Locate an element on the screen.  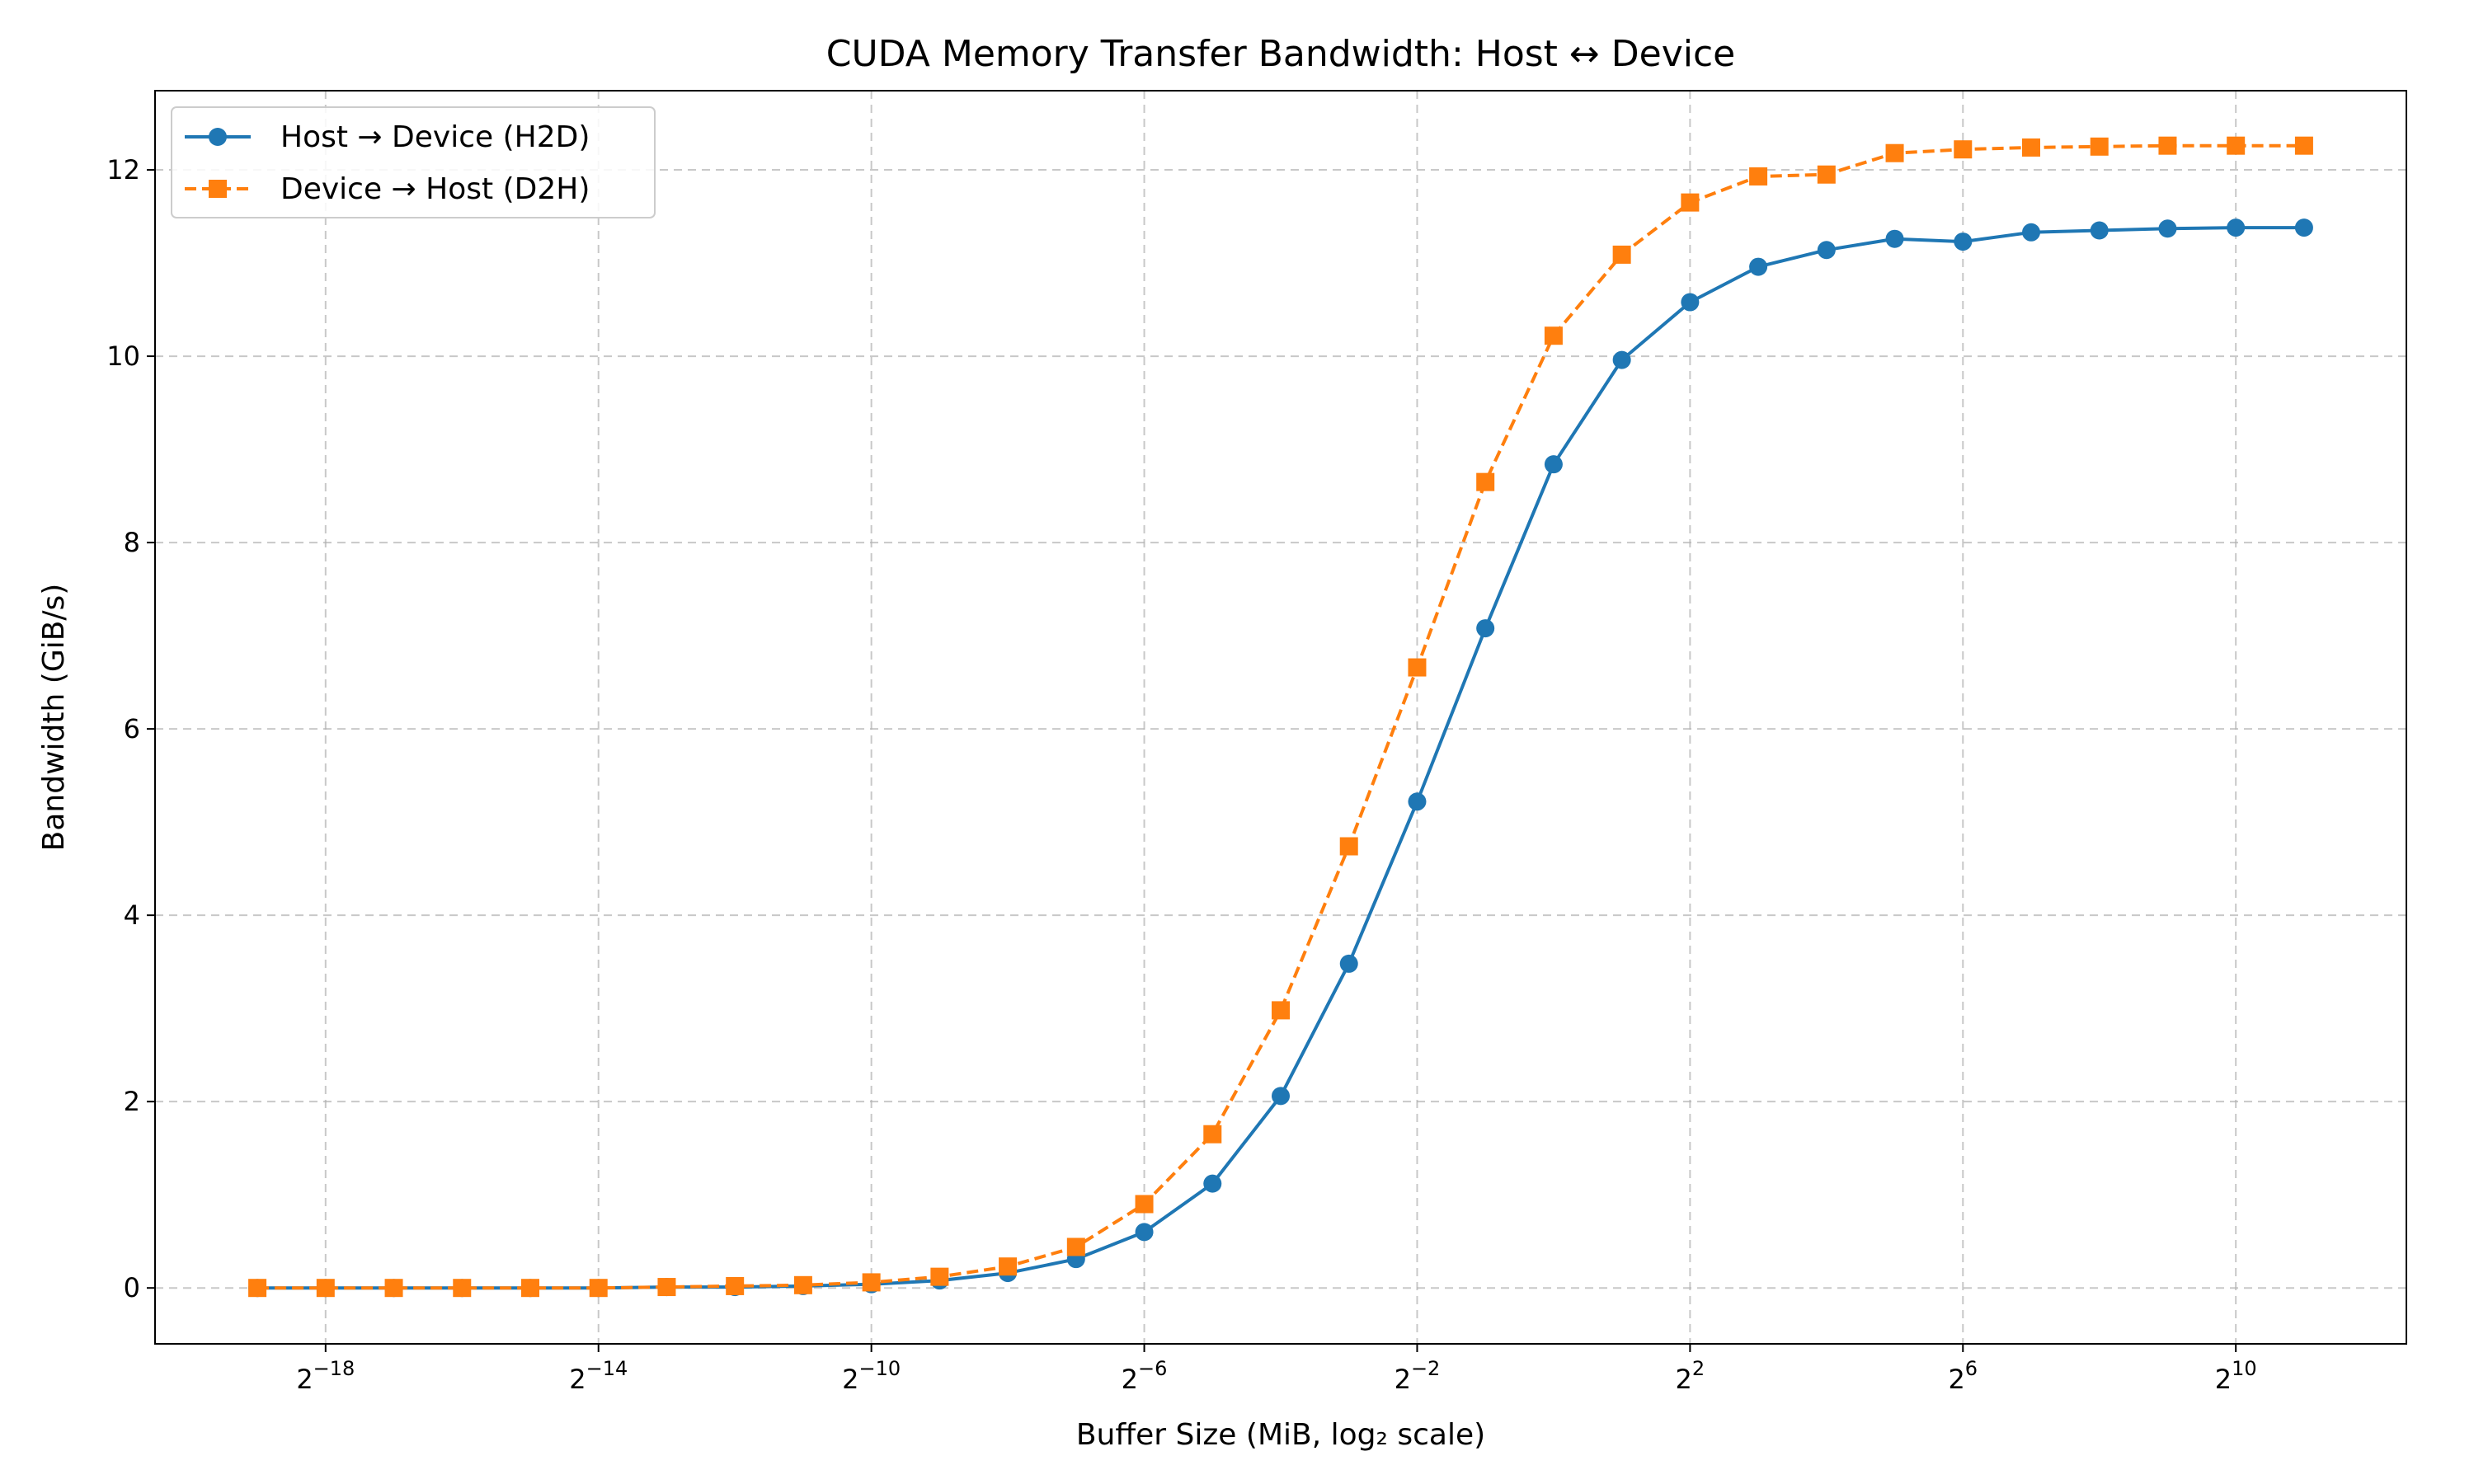
y-tick-label: 10 is located at coordinates (123, 356).